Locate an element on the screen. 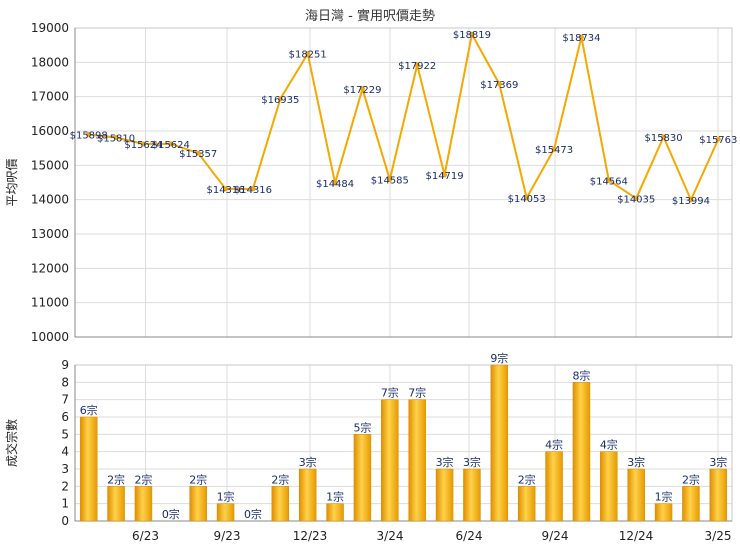 This screenshot has height=554, width=740. price-data-label: $15357 is located at coordinates (198, 154).